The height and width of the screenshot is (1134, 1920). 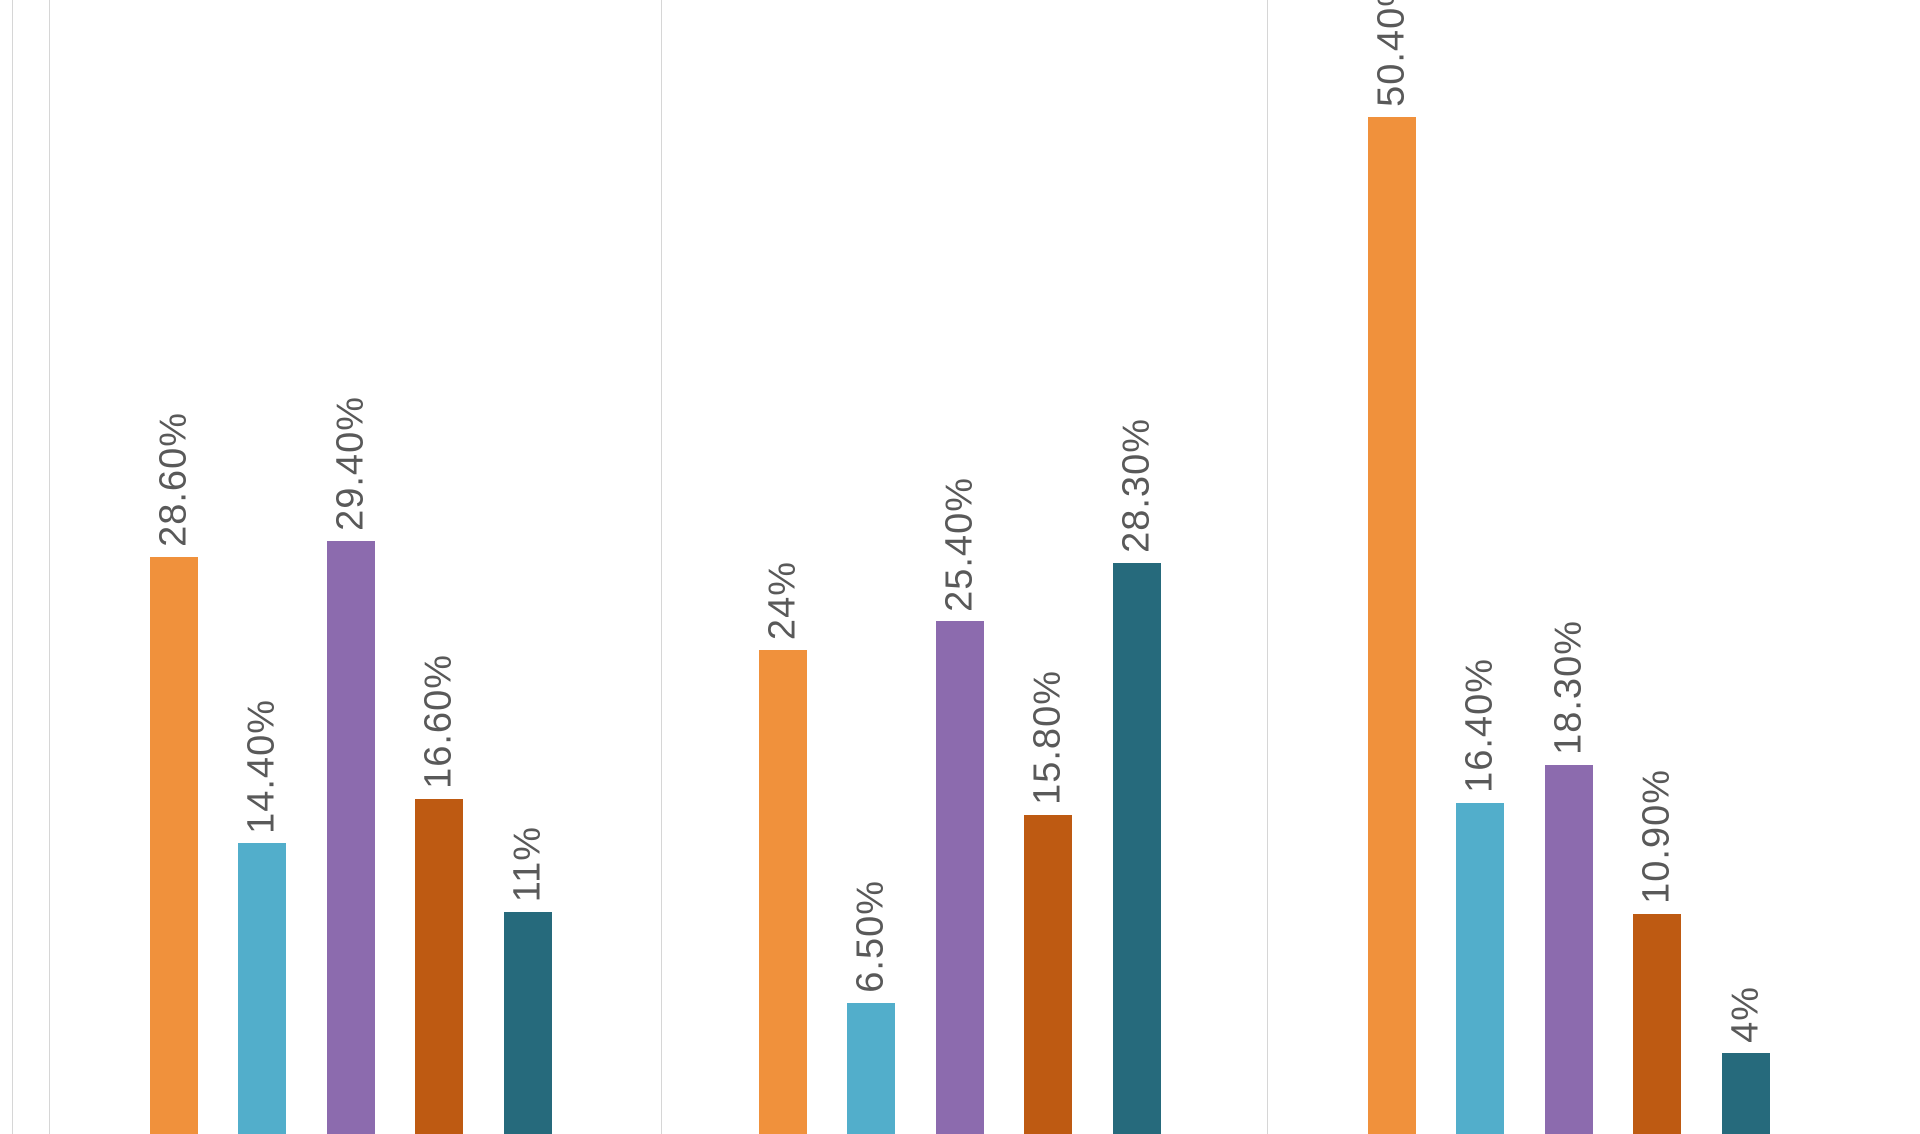 What do you see at coordinates (1656, 837) in the screenshot?
I see `bar-value-label: 10.90%` at bounding box center [1656, 837].